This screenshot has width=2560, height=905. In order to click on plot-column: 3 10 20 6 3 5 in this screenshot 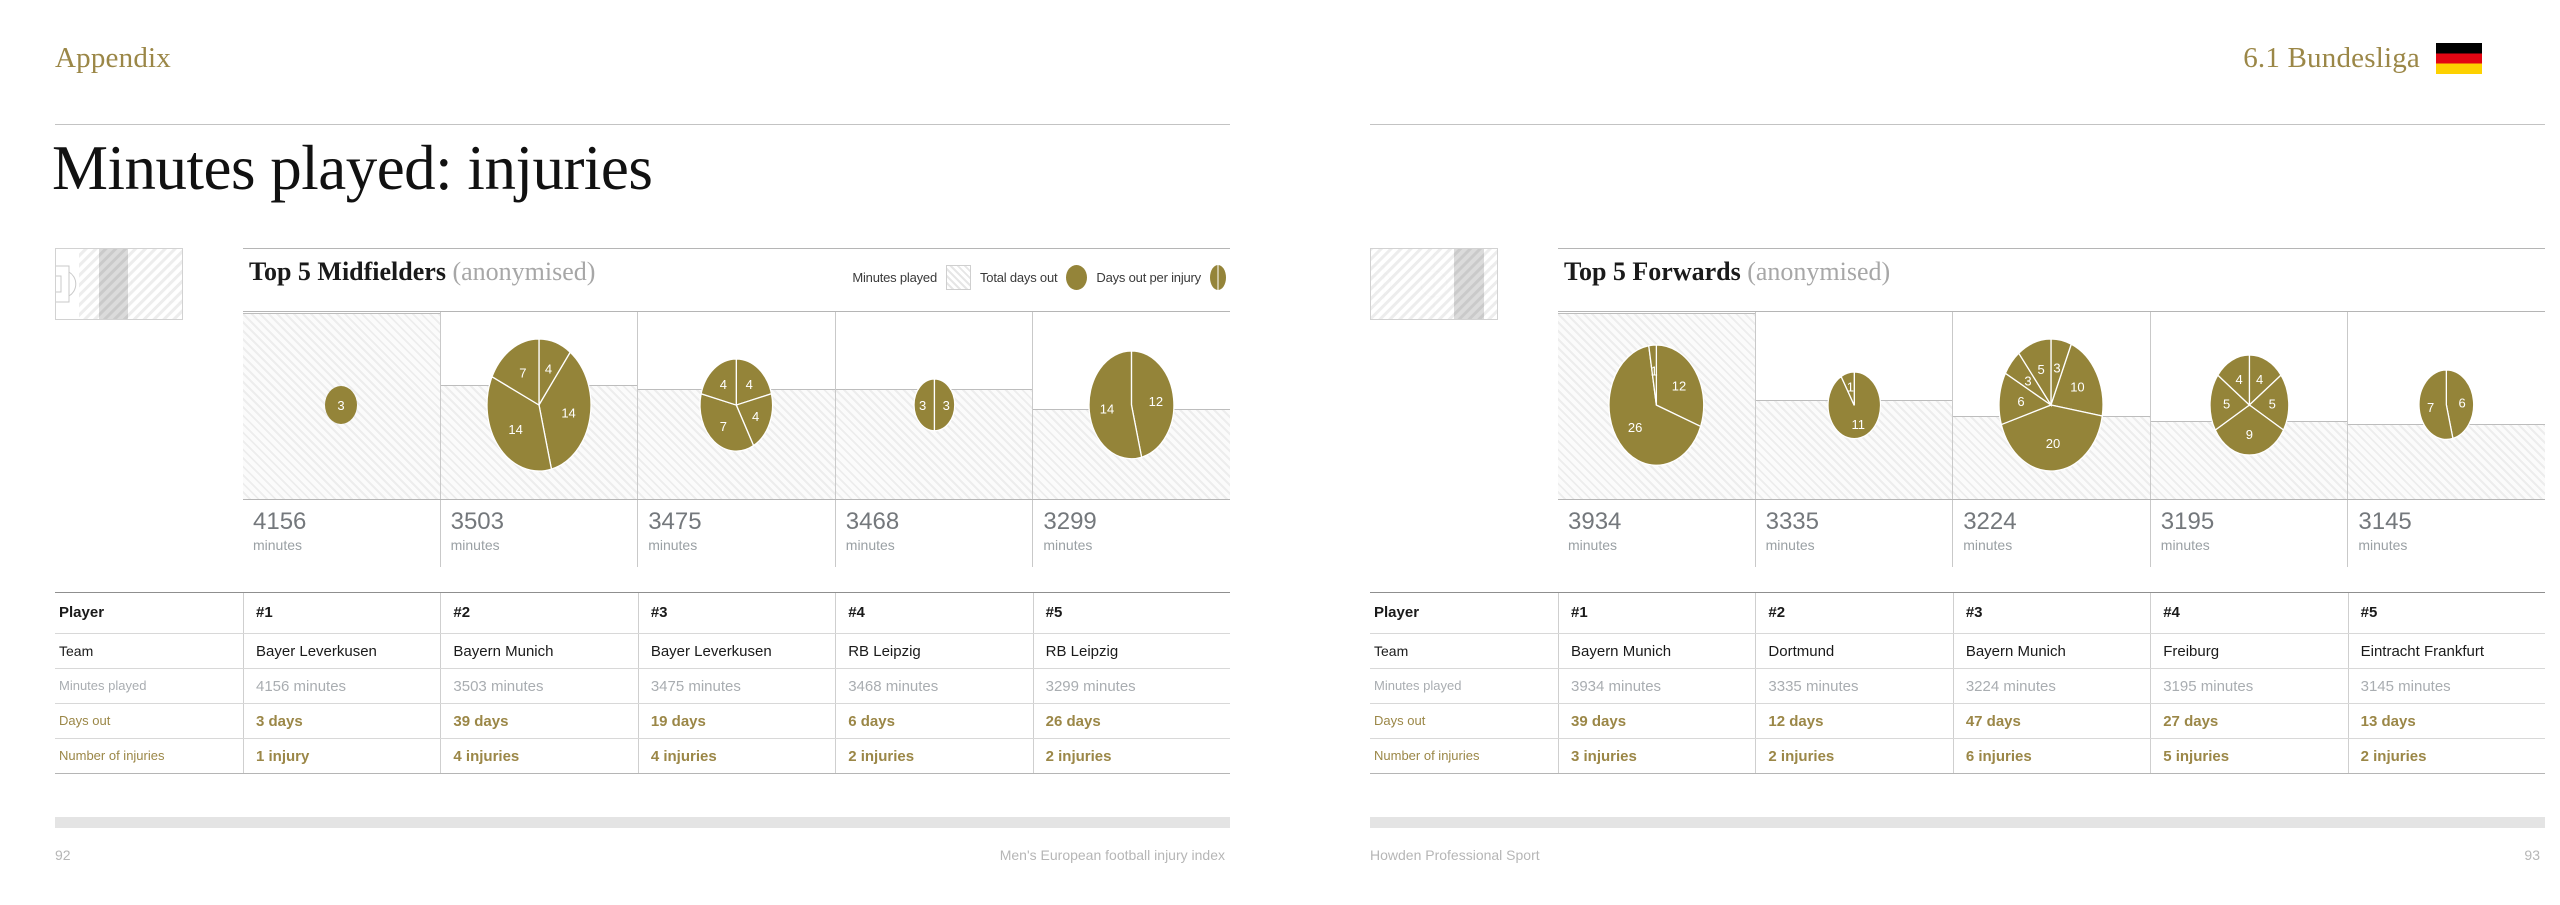, I will do `click(2051, 405)`.